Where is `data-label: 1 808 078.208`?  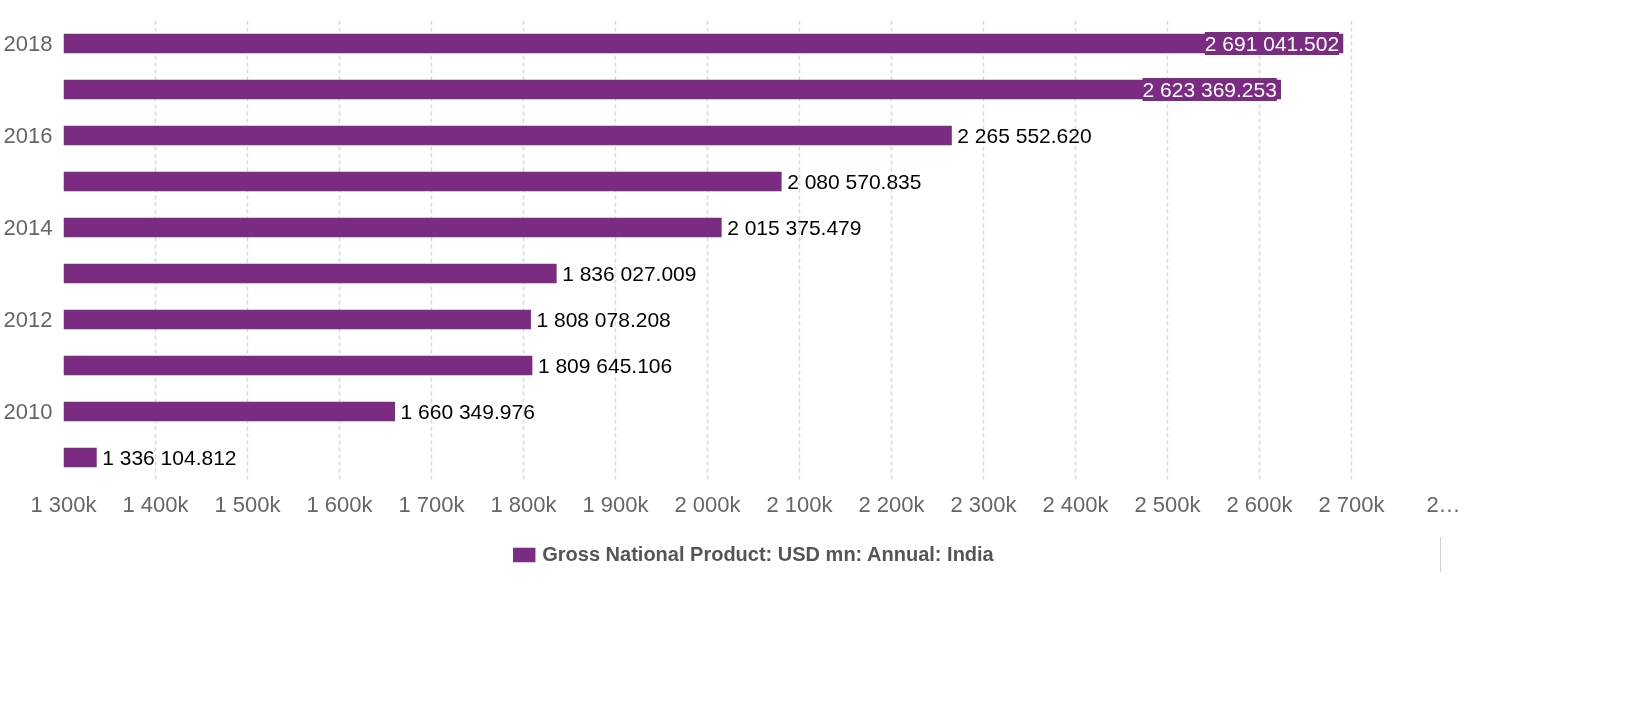 data-label: 1 808 078.208 is located at coordinates (603, 319).